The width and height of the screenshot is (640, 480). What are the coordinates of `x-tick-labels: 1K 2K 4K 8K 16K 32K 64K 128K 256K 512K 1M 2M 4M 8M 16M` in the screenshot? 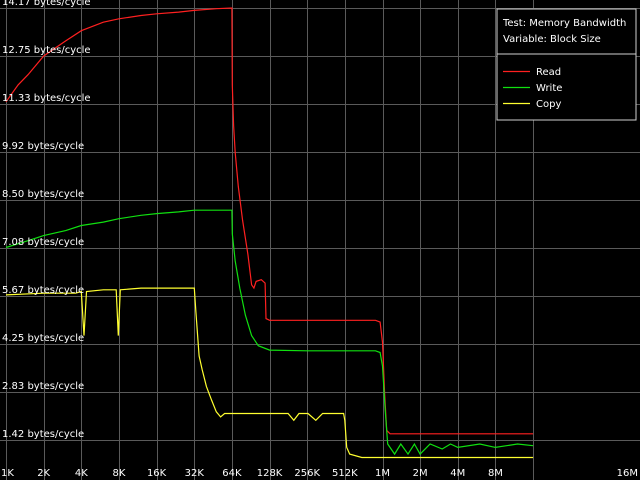 It's located at (319, 473).